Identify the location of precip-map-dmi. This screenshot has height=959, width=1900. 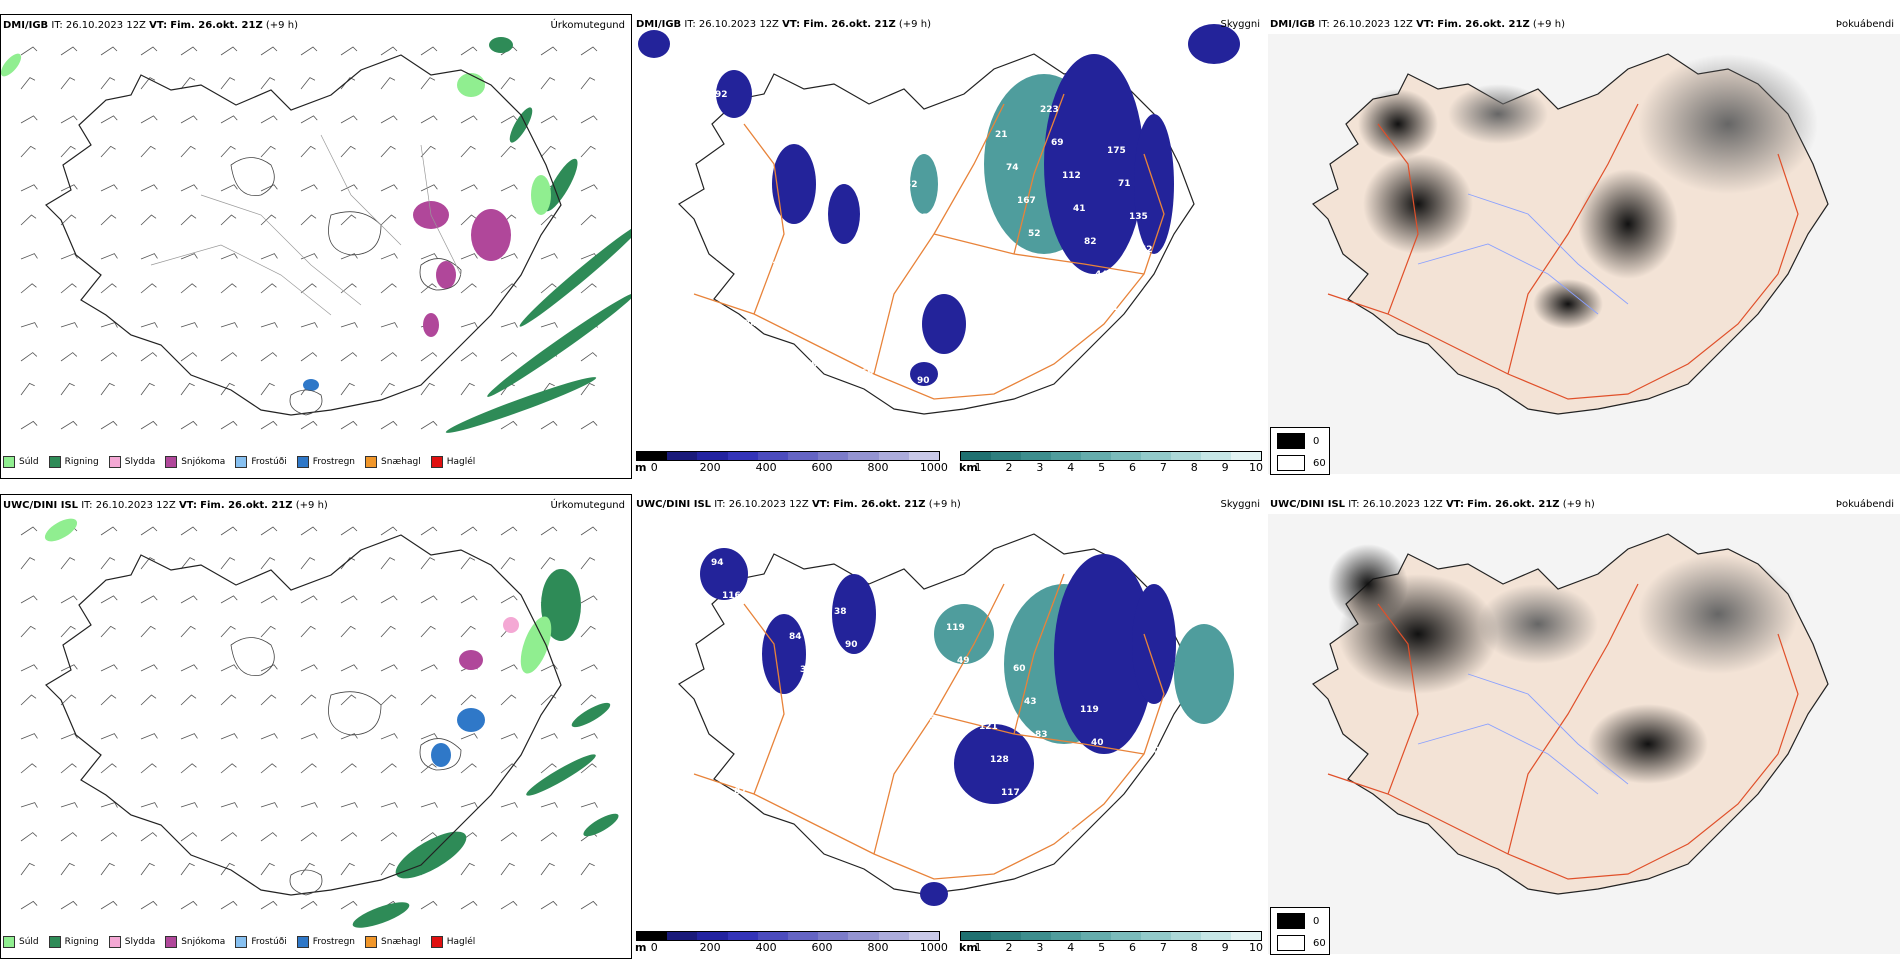
(316, 235).